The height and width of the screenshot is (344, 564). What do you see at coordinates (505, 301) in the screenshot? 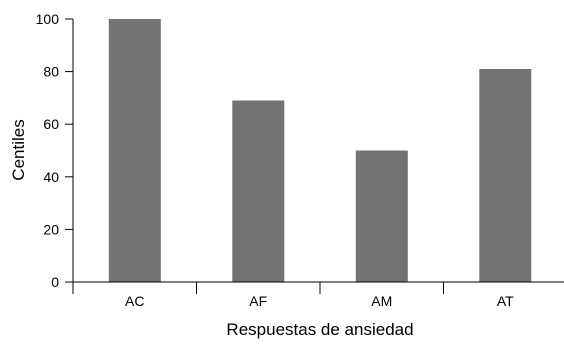
I see `x-tick-label-at: AT` at bounding box center [505, 301].